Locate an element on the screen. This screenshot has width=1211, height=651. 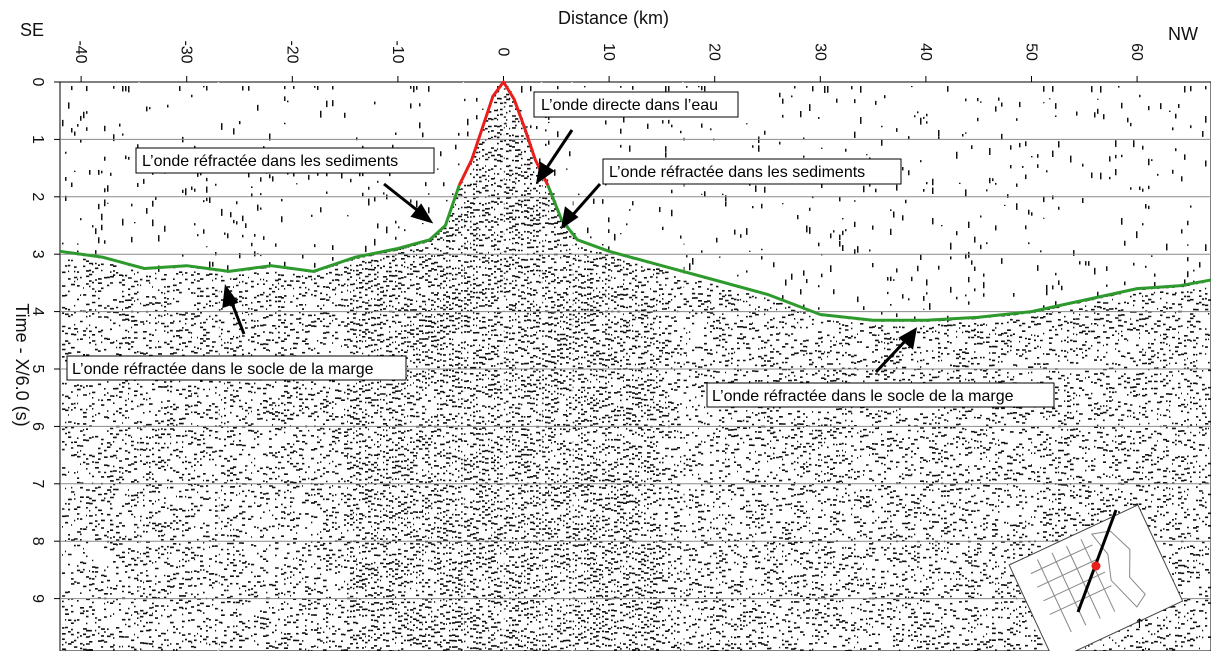
arrow-sediment-right is located at coordinates (585, 201).